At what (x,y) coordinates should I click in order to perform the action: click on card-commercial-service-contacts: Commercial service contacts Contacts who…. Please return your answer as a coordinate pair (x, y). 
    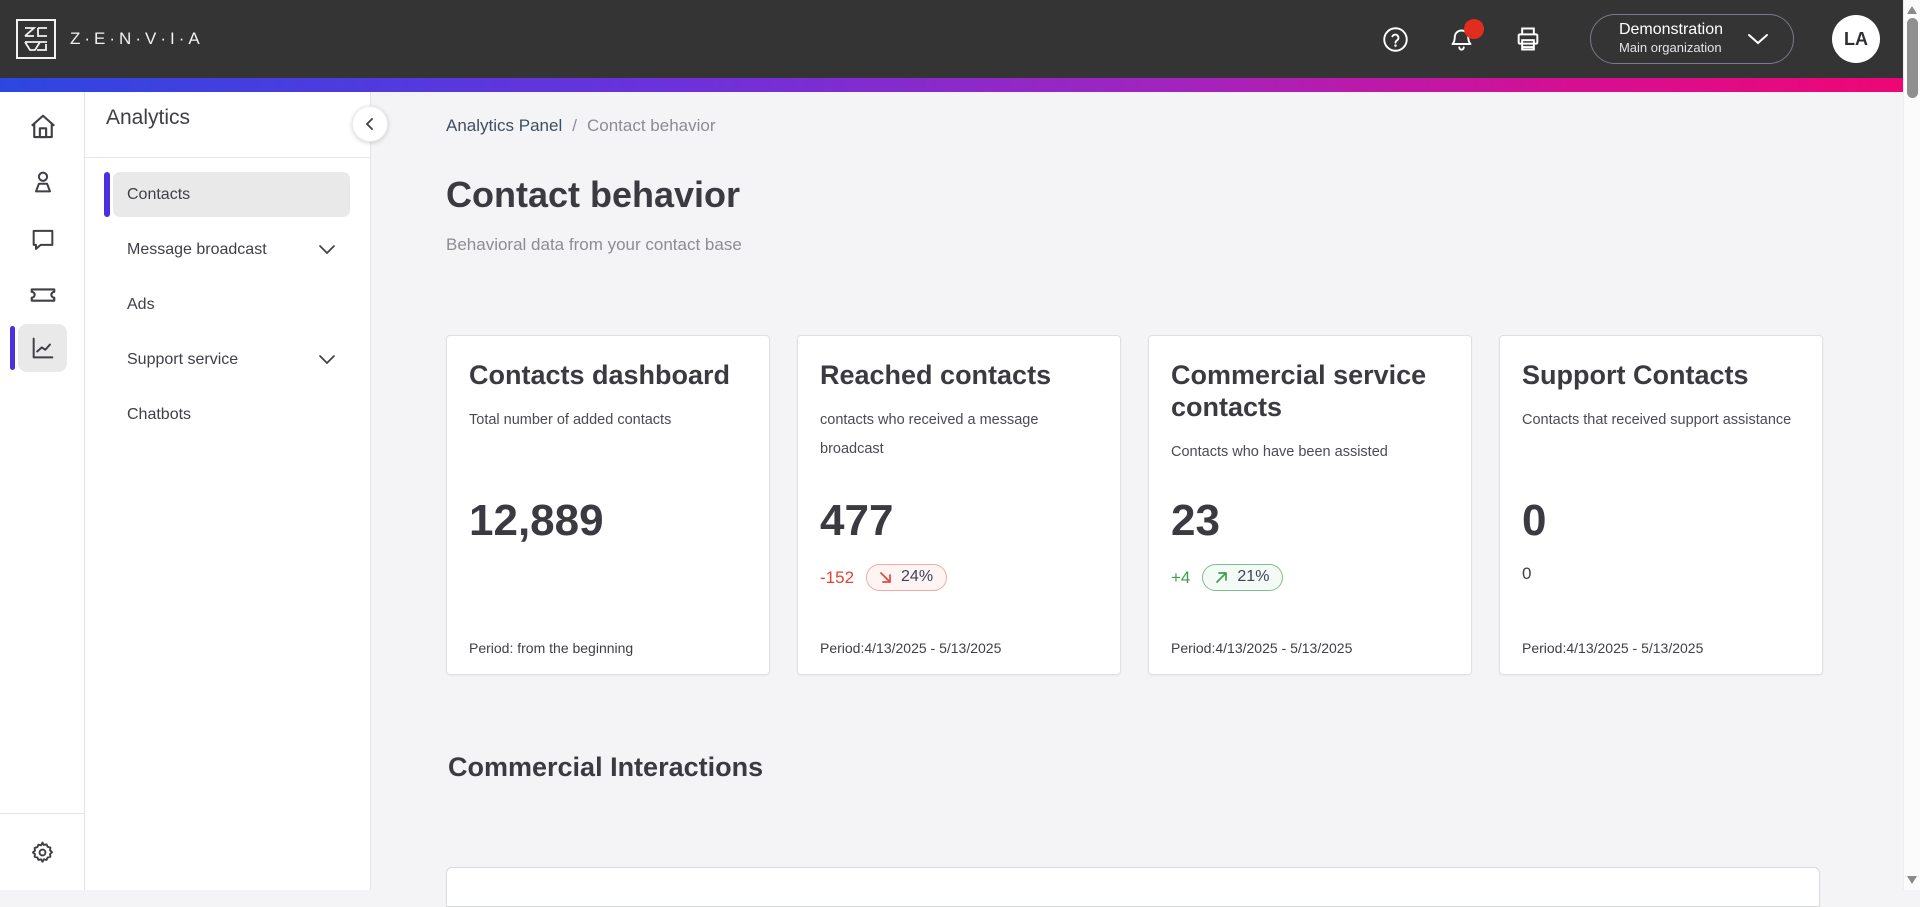
    Looking at the image, I should click on (1310, 505).